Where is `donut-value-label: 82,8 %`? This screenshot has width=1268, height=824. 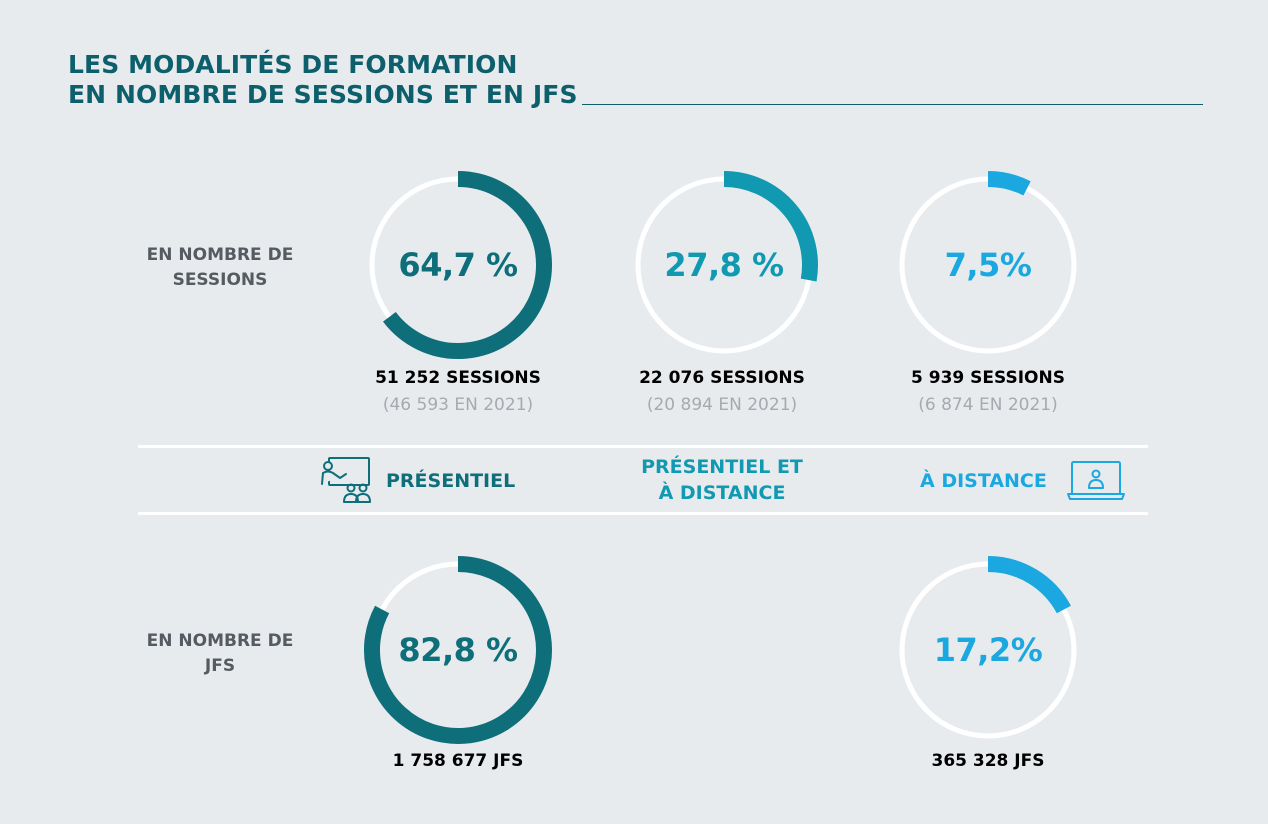
donut-value-label: 82,8 % is located at coordinates (458, 650).